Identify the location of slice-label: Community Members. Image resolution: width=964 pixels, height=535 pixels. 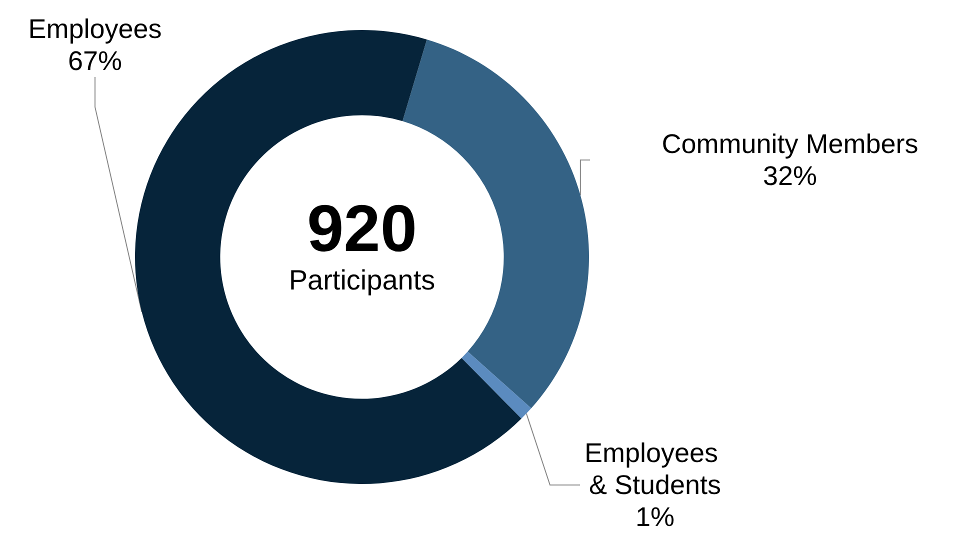
(790, 144).